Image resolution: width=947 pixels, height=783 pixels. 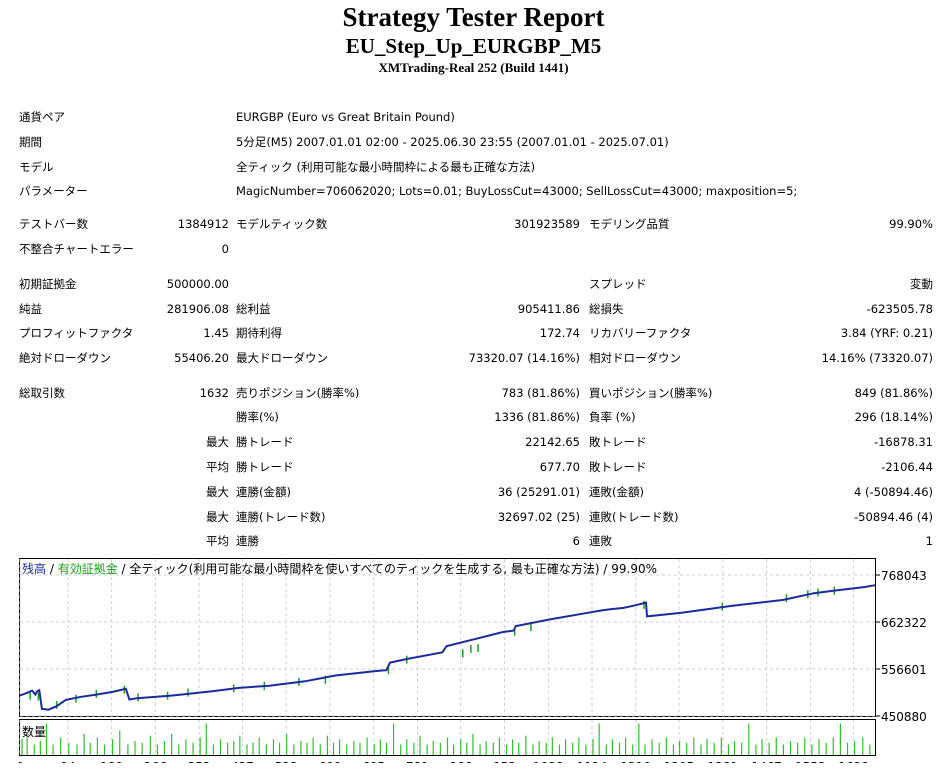 I want to click on abs-drawdown-value: 55406.20, so click(x=201, y=358).